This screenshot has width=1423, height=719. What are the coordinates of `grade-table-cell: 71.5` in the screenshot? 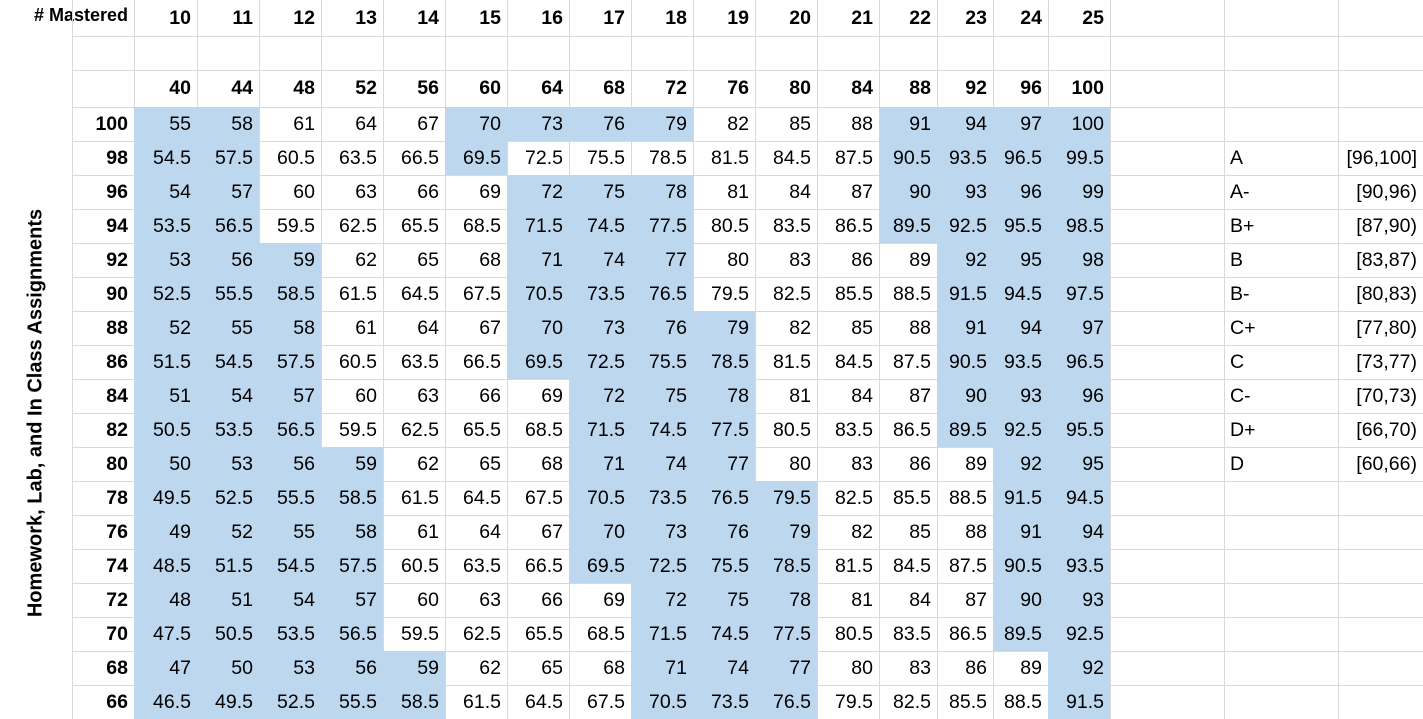 It's located at (600, 430).